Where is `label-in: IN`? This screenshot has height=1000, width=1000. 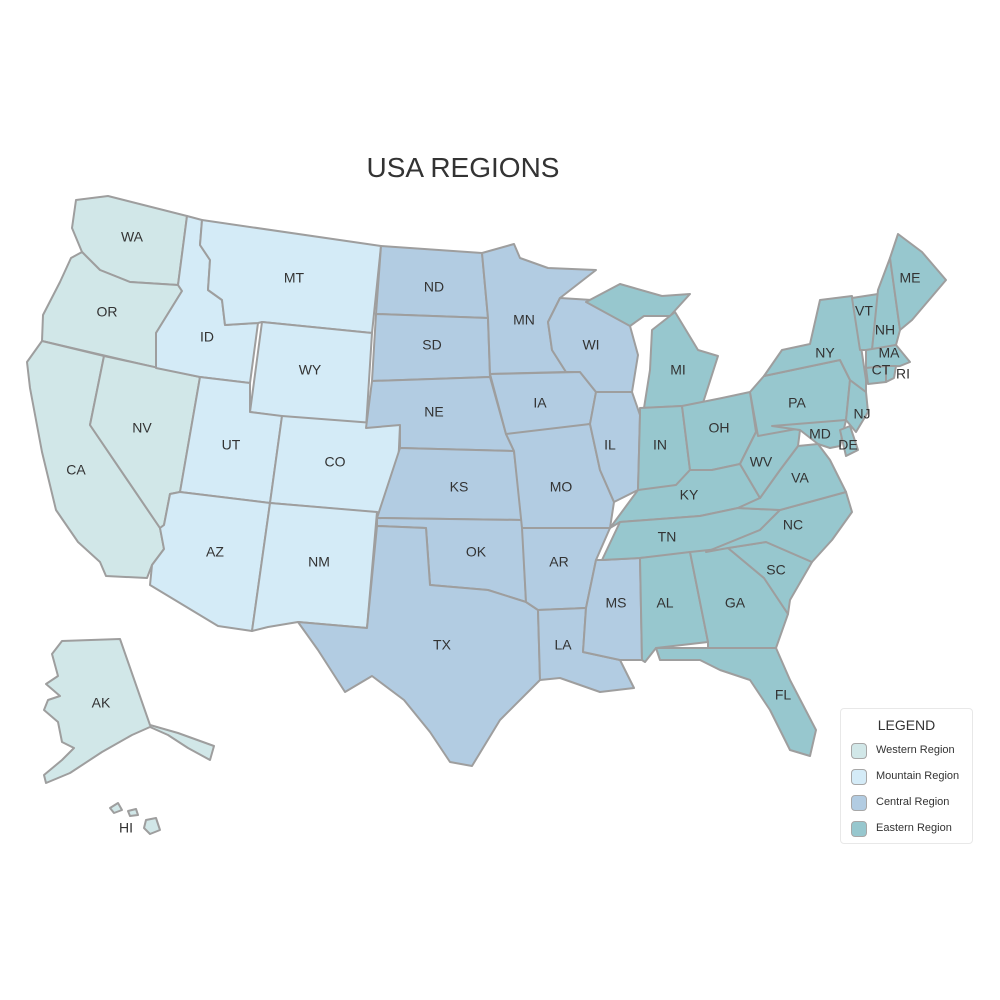 label-in: IN is located at coordinates (660, 445).